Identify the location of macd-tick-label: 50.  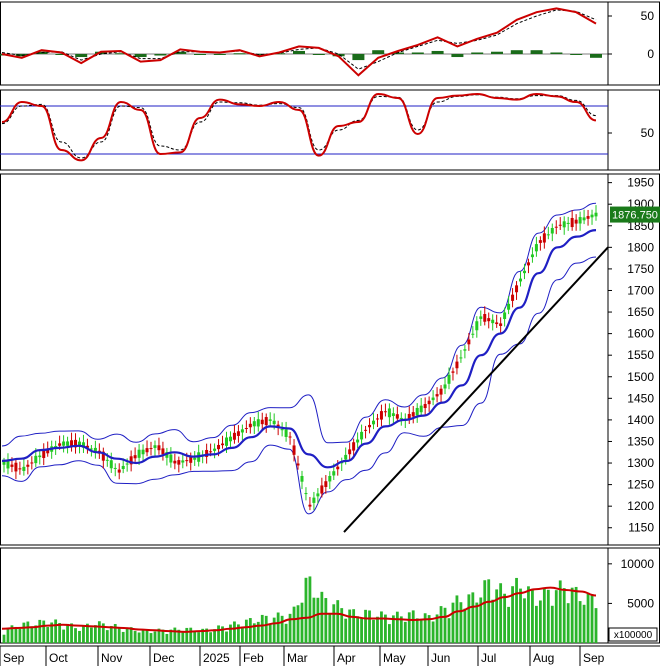
(648, 16).